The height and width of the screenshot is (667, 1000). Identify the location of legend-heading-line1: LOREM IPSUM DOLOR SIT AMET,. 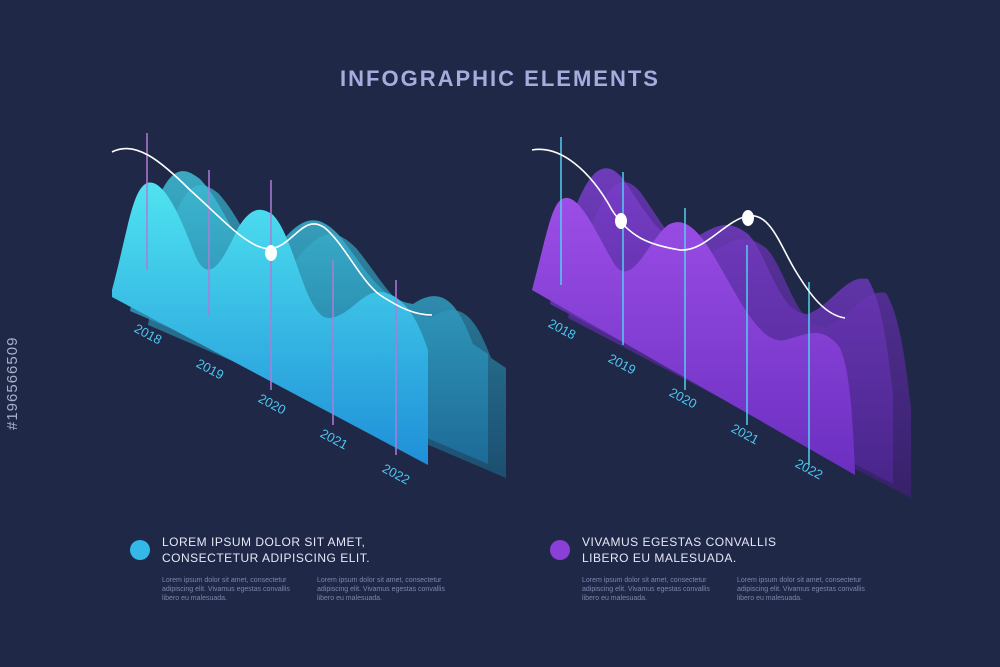
(264, 542).